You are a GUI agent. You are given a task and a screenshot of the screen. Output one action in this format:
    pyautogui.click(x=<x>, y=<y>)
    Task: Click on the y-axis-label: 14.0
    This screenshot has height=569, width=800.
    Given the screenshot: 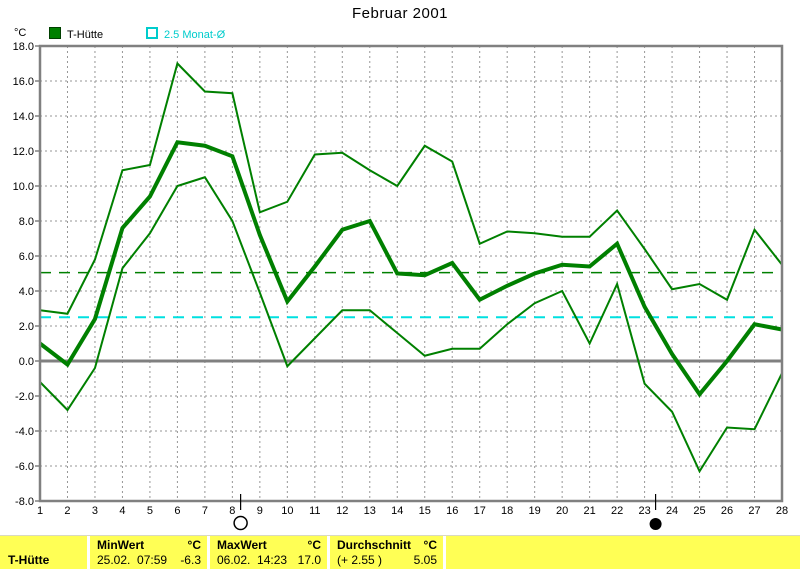 What is the action you would take?
    pyautogui.click(x=23, y=117)
    